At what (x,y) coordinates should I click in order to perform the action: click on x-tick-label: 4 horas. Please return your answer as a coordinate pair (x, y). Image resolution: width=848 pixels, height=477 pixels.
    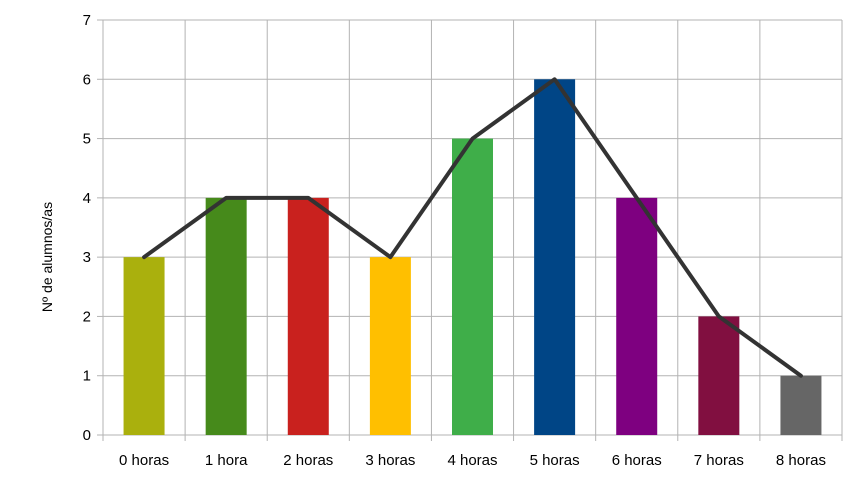
    Looking at the image, I should click on (472, 460).